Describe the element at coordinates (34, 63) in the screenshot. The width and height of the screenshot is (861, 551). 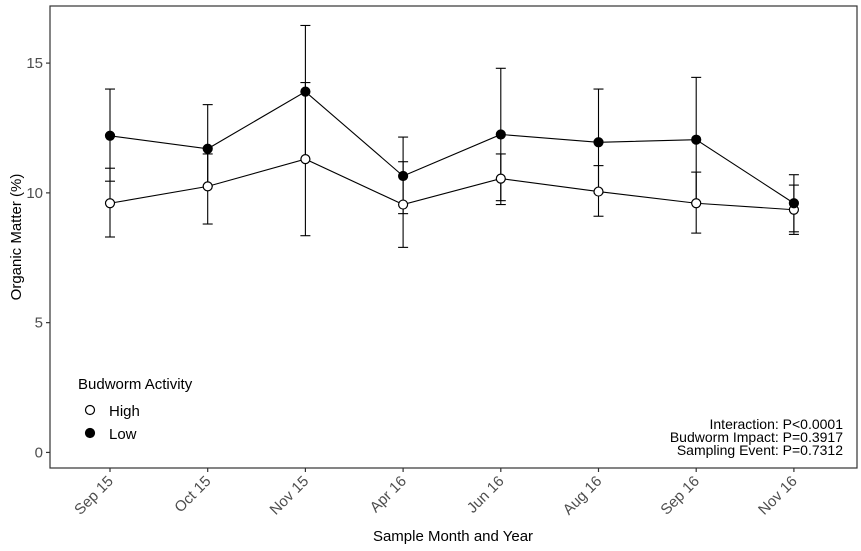
I see `y-tick-label: 15` at that location.